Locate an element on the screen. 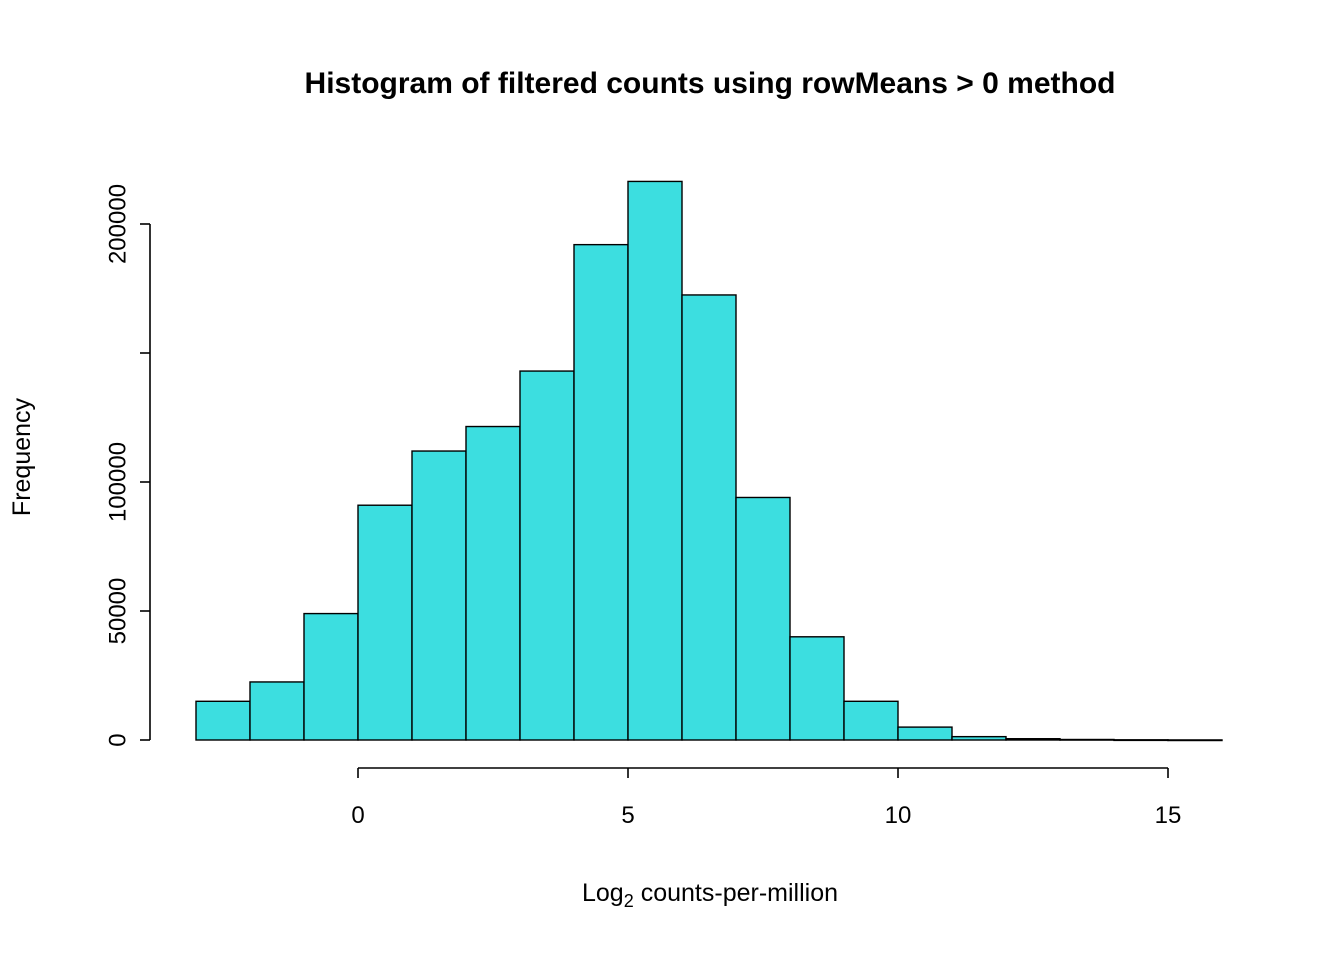  x-tick-label: 15 is located at coordinates (1168, 815).